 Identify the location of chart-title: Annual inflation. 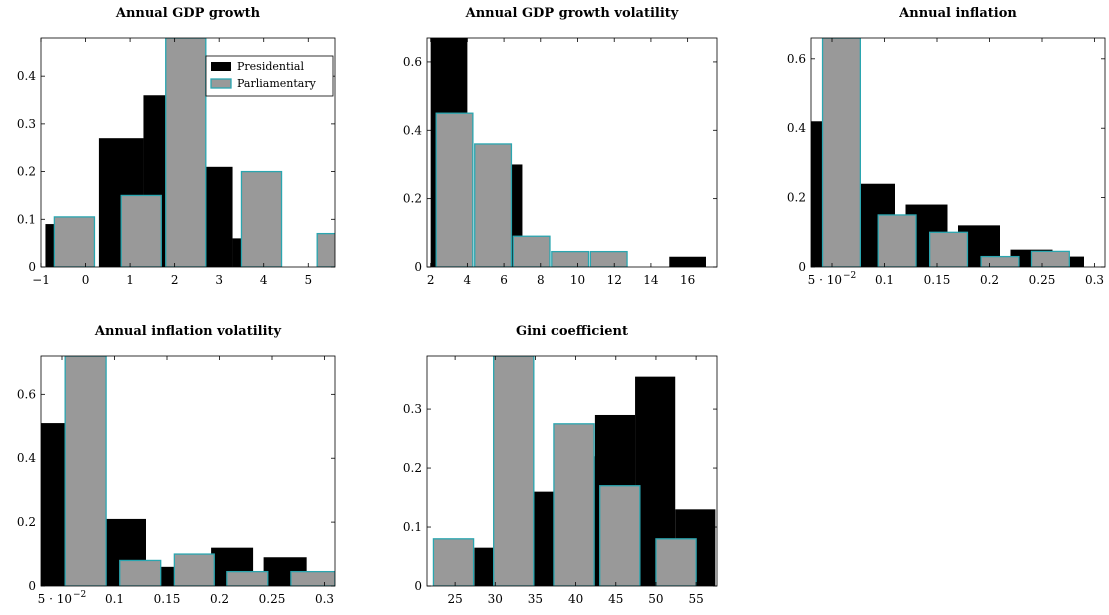
(957, 13).